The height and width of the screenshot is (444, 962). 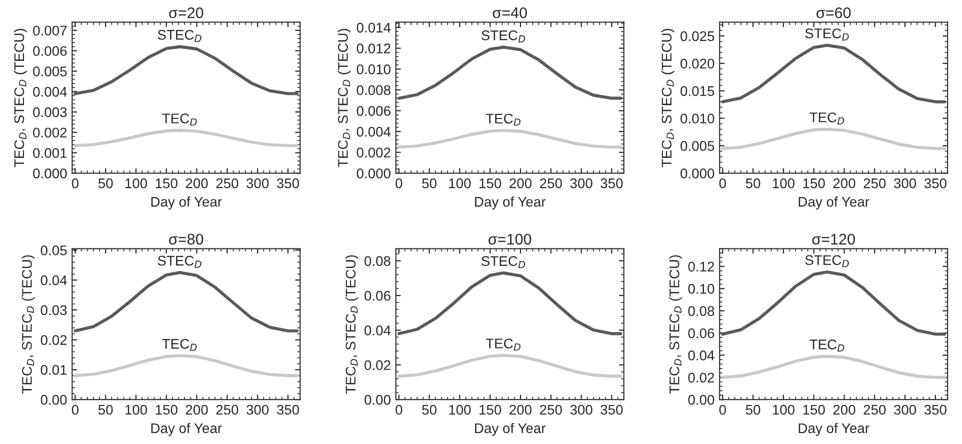 What do you see at coordinates (701, 267) in the screenshot?
I see `y-tick-label: 0.12` at bounding box center [701, 267].